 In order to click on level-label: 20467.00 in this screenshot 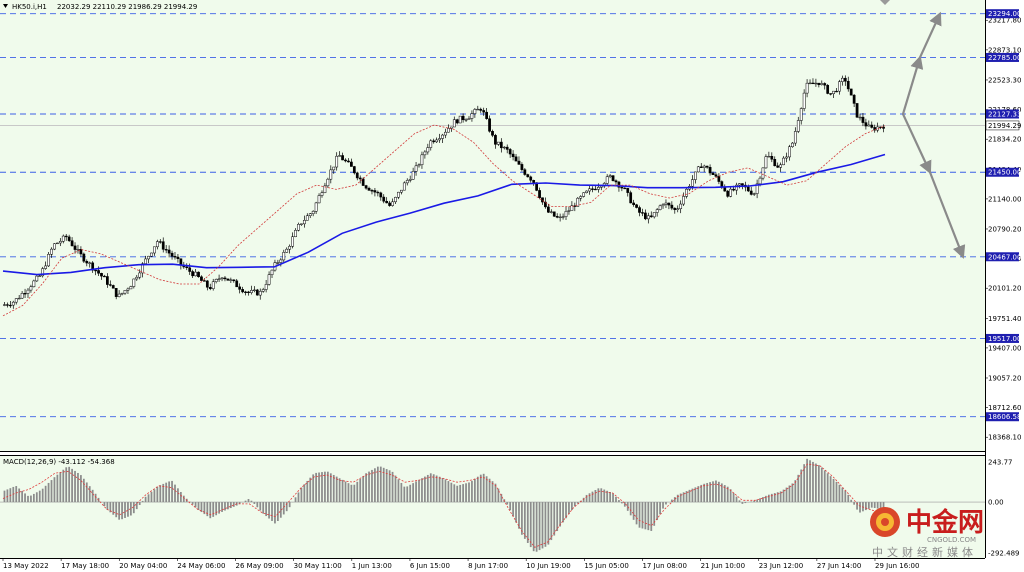, I will do `click(1004, 257)`.